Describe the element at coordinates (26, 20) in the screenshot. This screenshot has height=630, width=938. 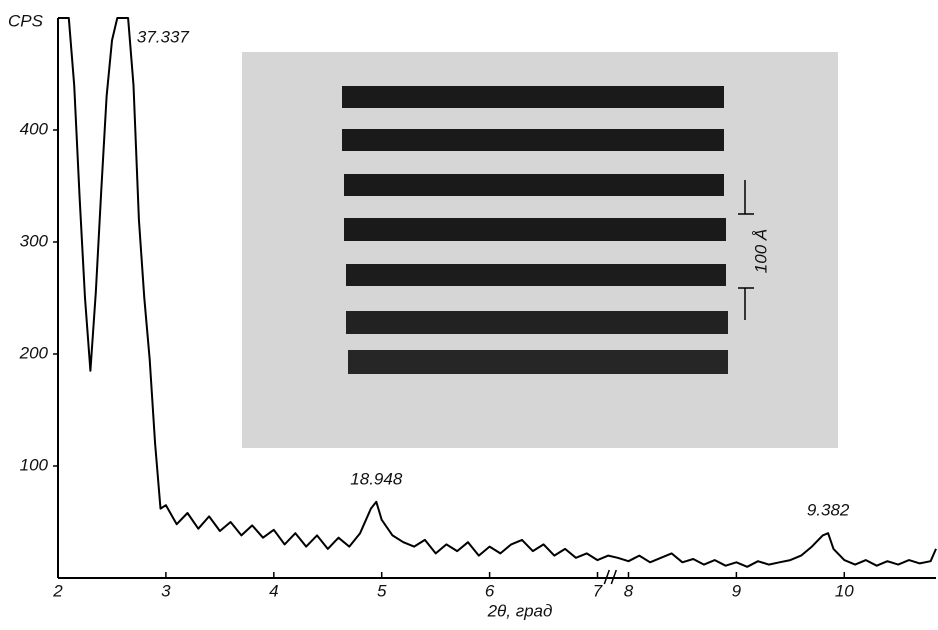
I see `y-axis-label: CPS` at that location.